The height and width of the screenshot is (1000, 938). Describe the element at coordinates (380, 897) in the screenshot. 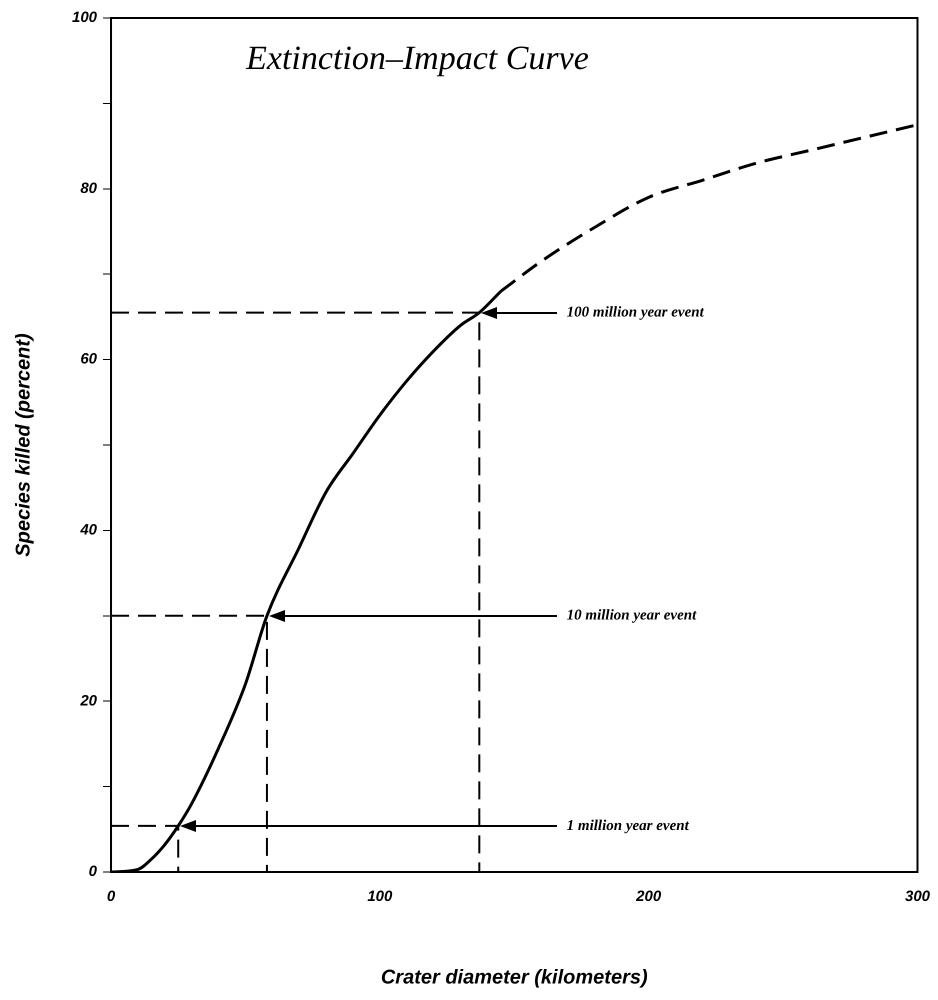

I see `x-tick-label: 100` at that location.